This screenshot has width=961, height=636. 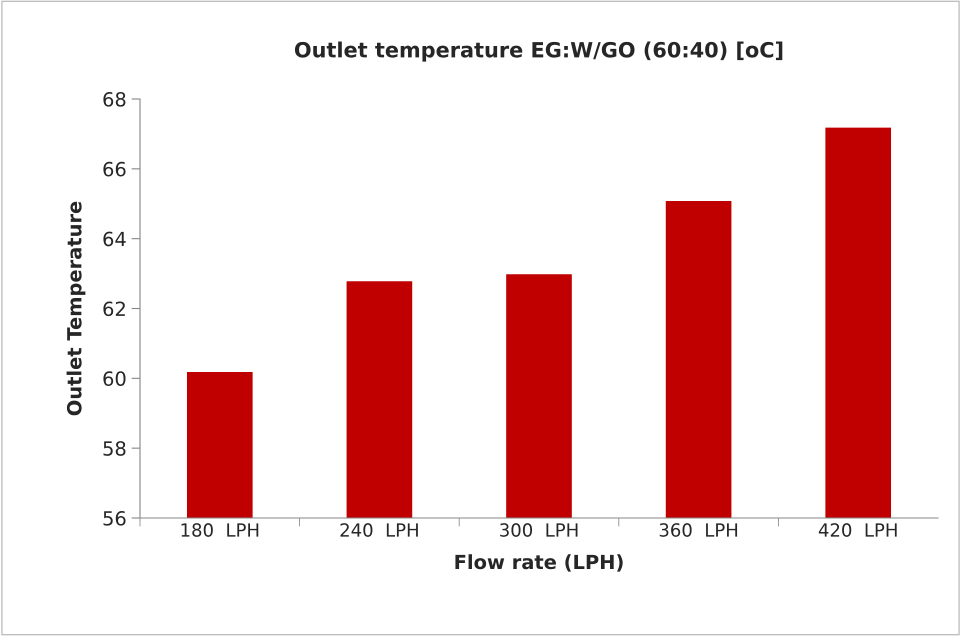 I want to click on x-axis-title: Flow rate (LPH), so click(x=539, y=563).